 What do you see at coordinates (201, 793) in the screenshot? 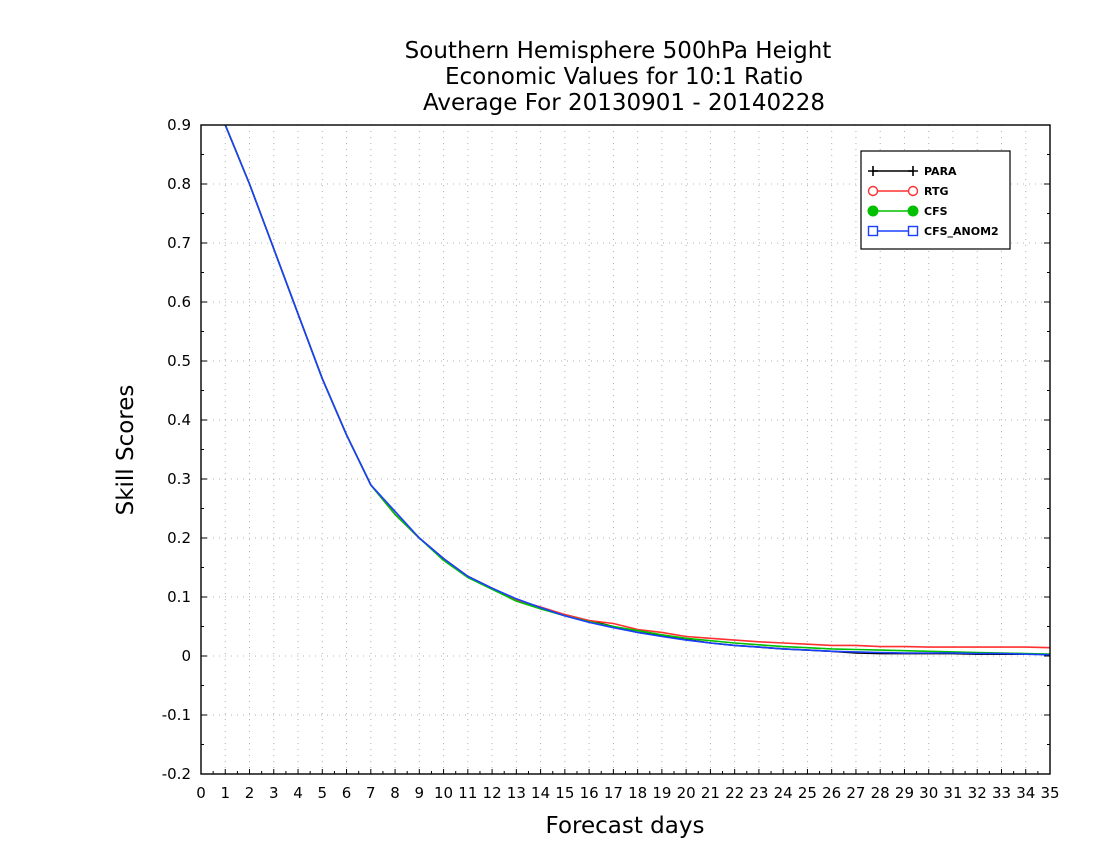
I see `x-tick-label: 0` at bounding box center [201, 793].